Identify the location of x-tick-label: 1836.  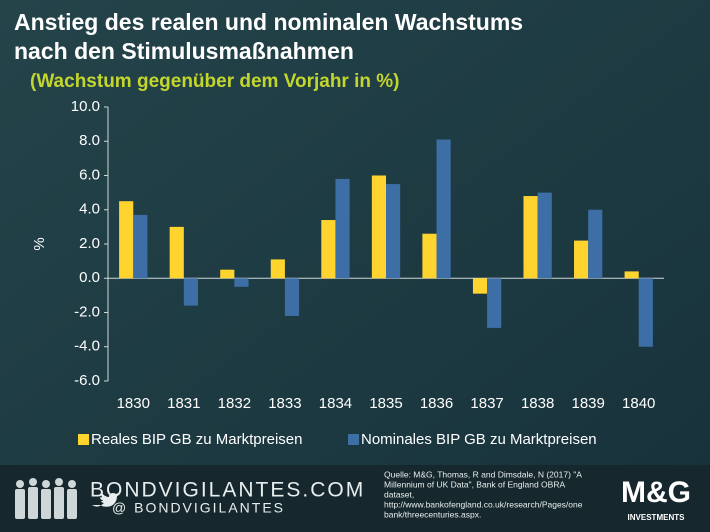
(436, 403).